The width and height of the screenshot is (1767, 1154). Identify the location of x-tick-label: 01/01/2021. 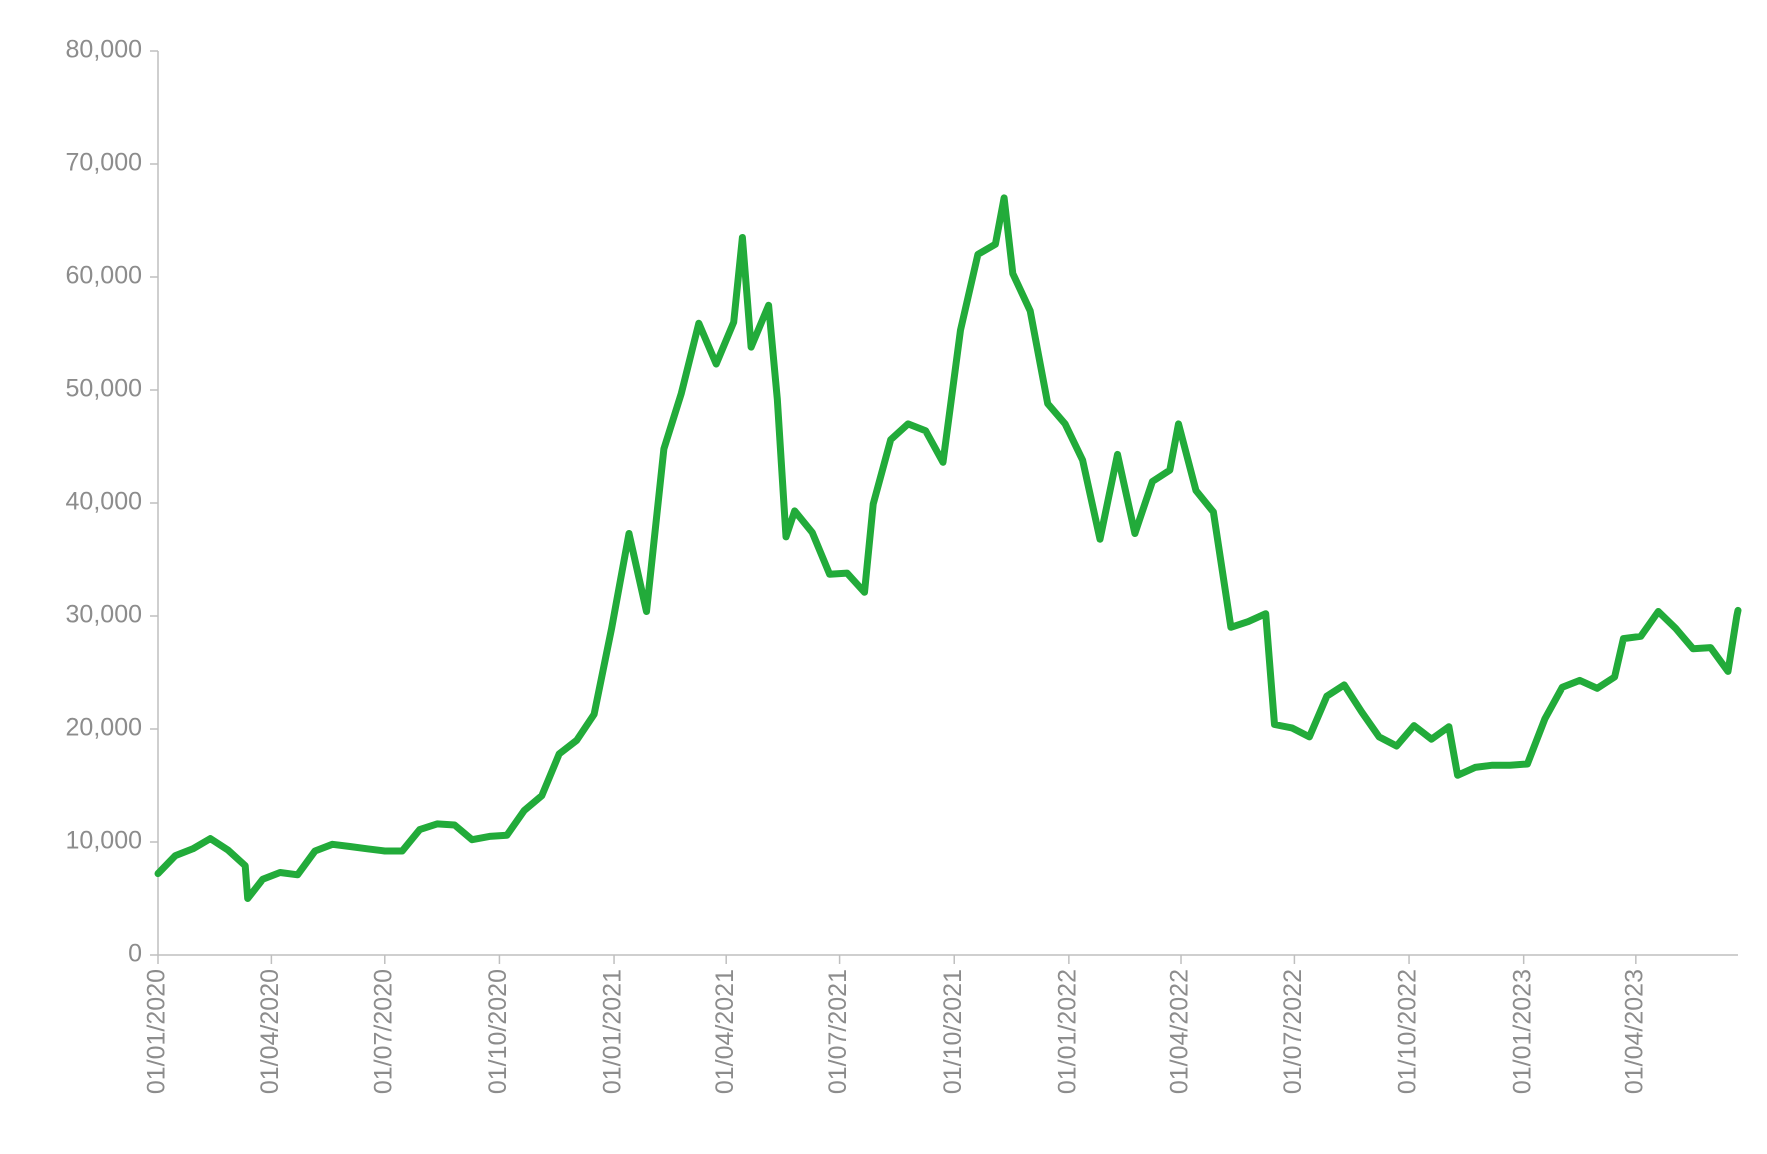
(613, 1031).